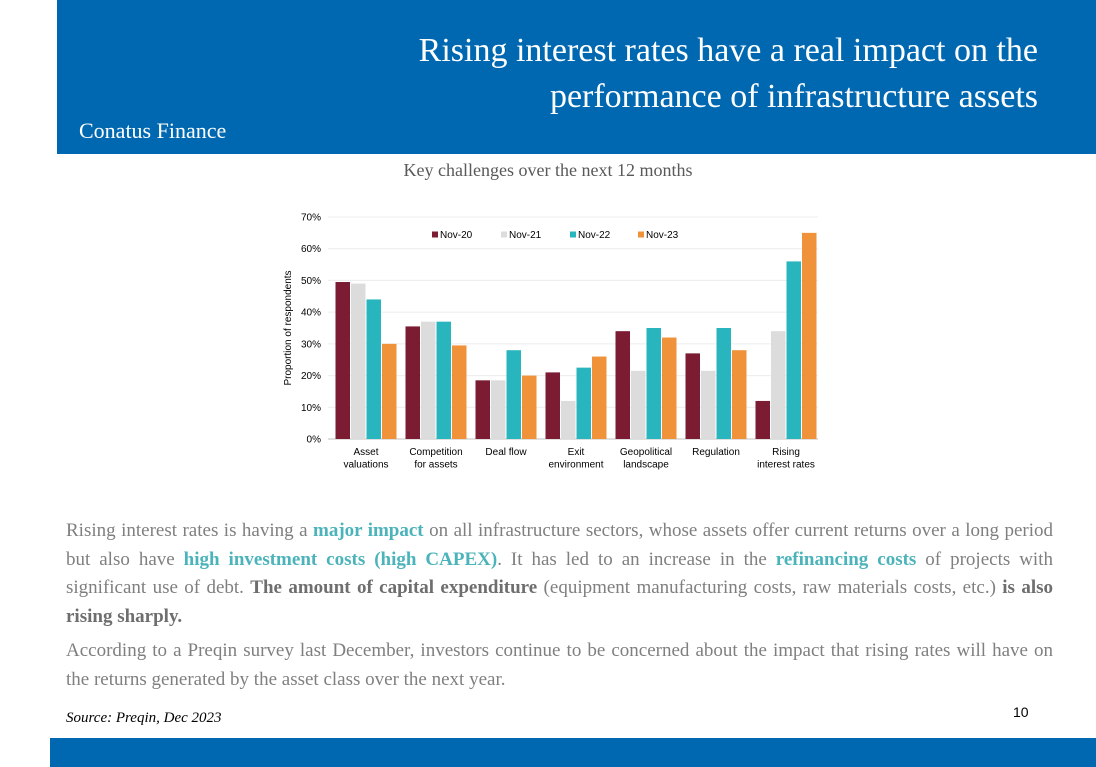 The image size is (1096, 767). I want to click on x-category-label: Exit environment, so click(575, 459).